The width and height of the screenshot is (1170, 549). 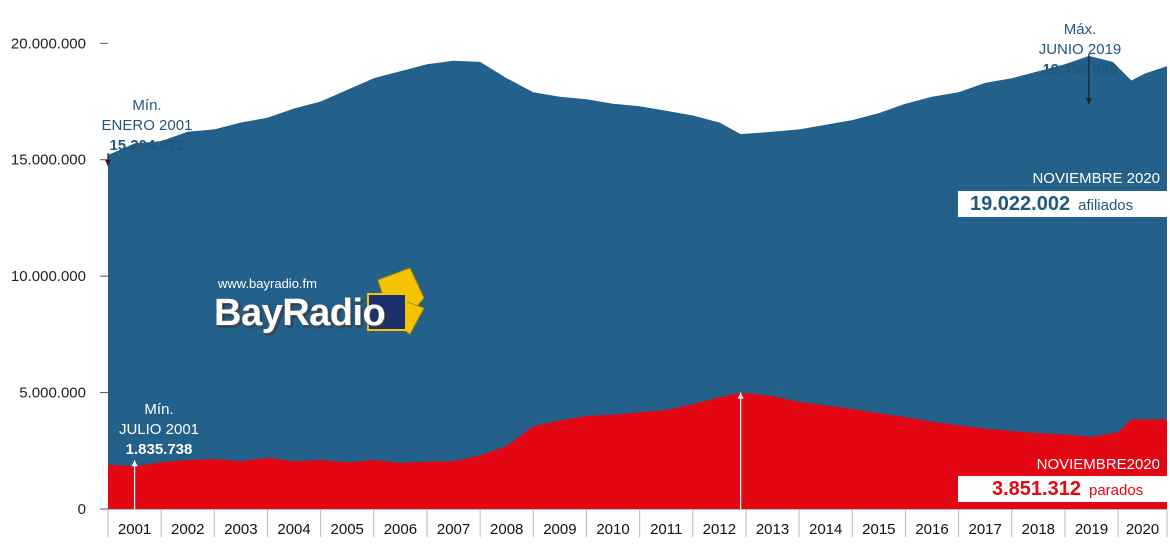 I want to click on x-tick-label: 2008, so click(x=506, y=529).